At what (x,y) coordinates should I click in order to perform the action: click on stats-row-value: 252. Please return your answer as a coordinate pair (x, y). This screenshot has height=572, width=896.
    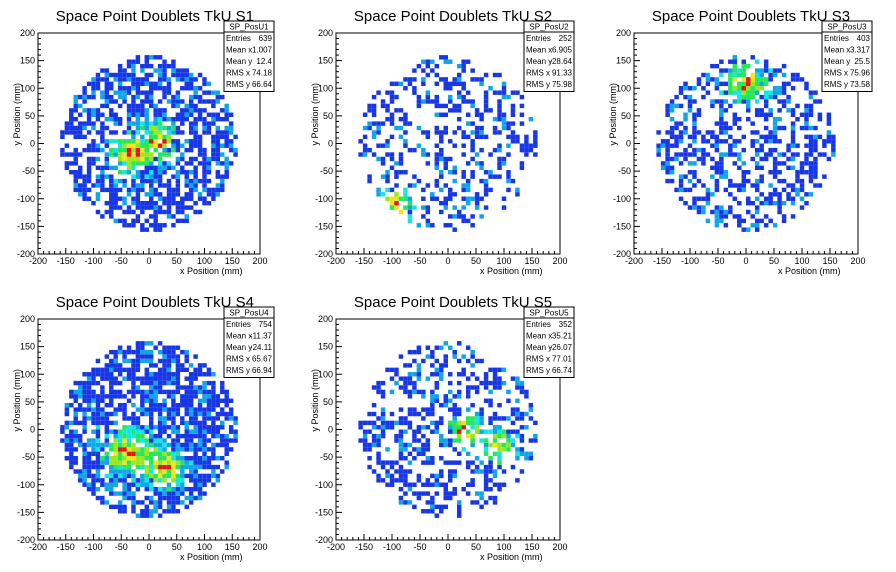
    Looking at the image, I should click on (566, 38).